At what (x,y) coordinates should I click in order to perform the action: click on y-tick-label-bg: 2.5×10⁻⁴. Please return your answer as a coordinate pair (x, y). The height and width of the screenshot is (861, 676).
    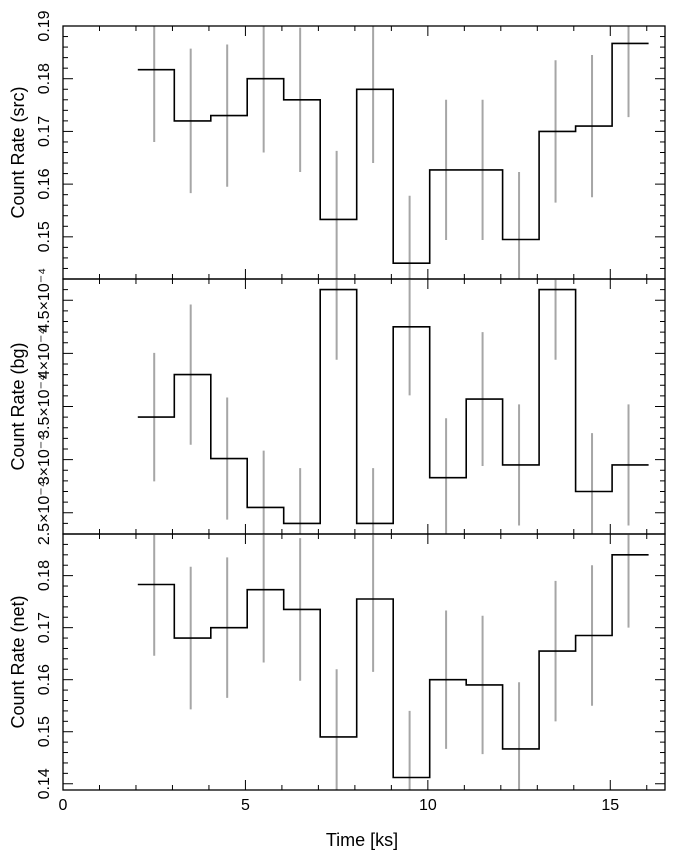
    Looking at the image, I should click on (44, 512).